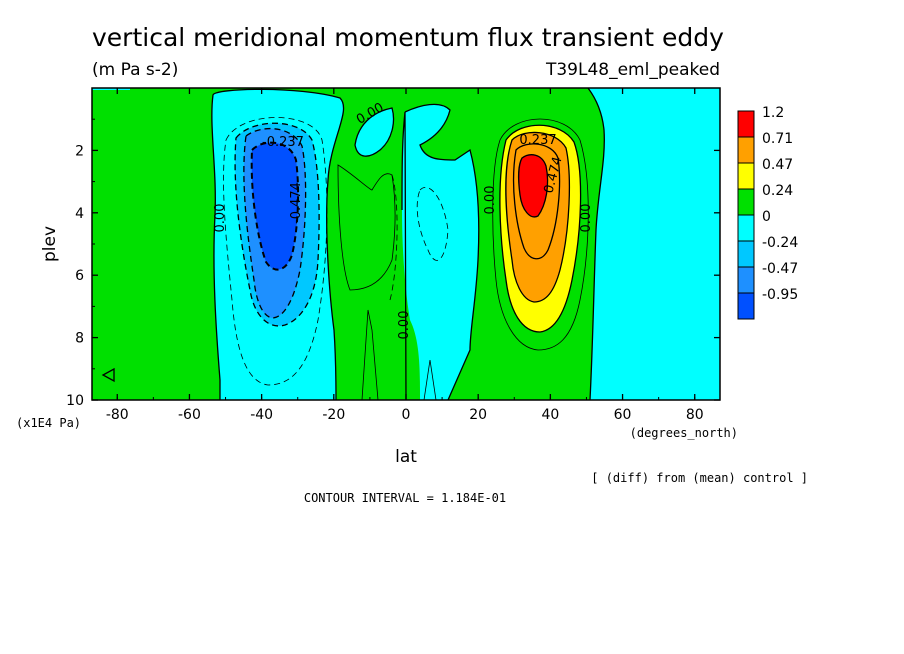  Describe the element at coordinates (370, 354) in the screenshot. I see `contour-center-lower` at that location.